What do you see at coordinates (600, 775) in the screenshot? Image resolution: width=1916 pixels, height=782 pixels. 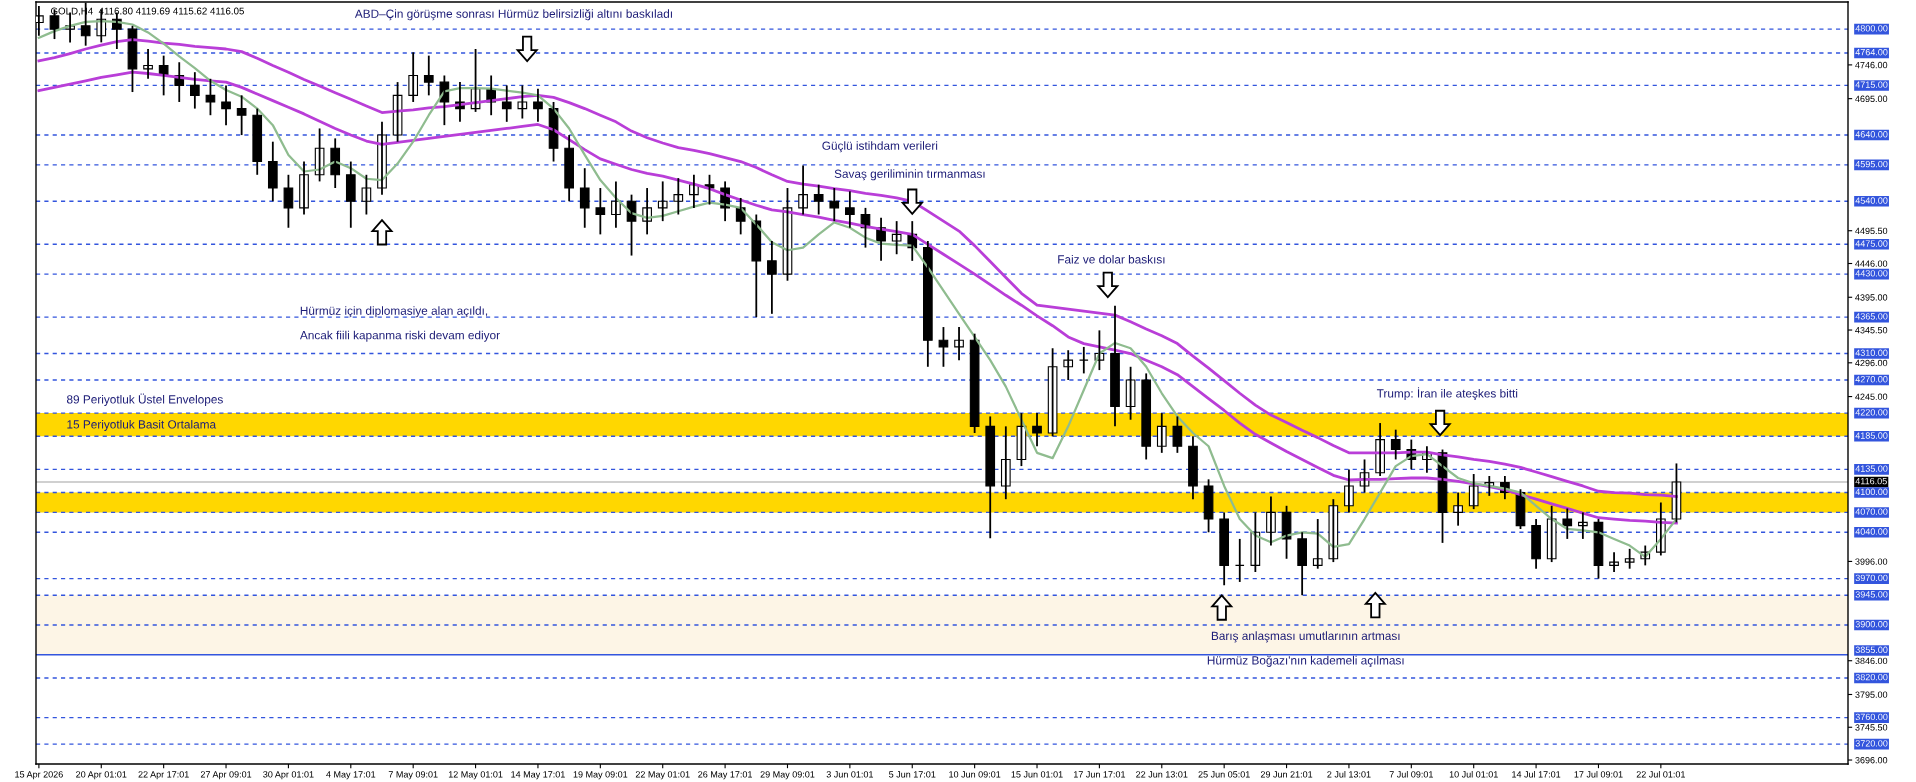 I see `x-tick-label: 19 May 09:01` at bounding box center [600, 775].